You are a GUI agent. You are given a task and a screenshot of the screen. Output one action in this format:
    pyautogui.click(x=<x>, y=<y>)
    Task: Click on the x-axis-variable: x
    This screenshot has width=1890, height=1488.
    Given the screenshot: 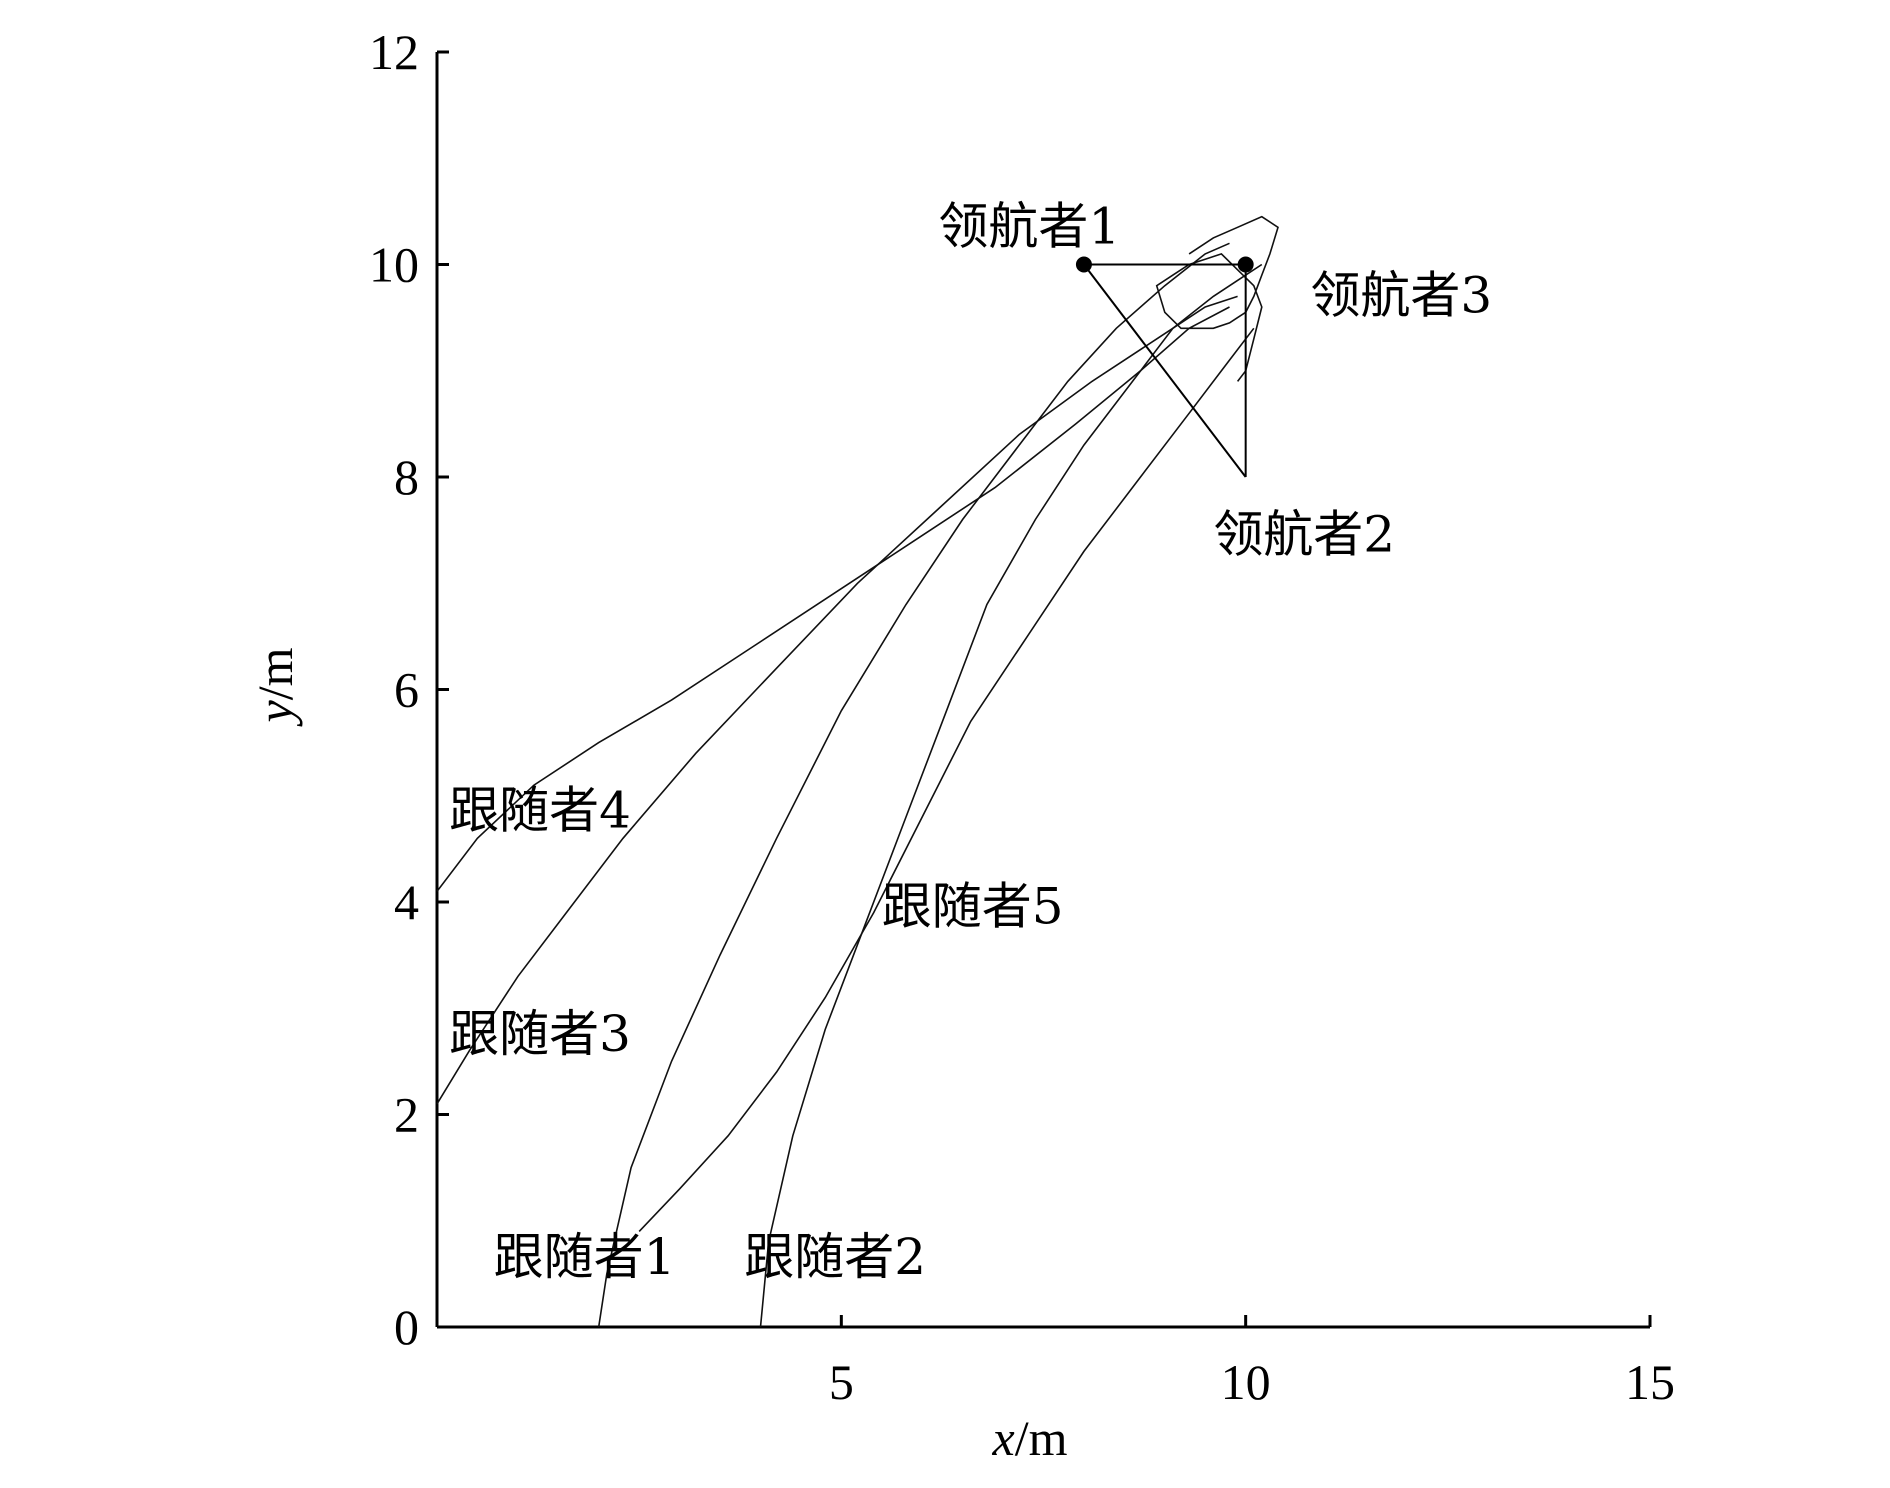 What is the action you would take?
    pyautogui.click(x=1003, y=1438)
    